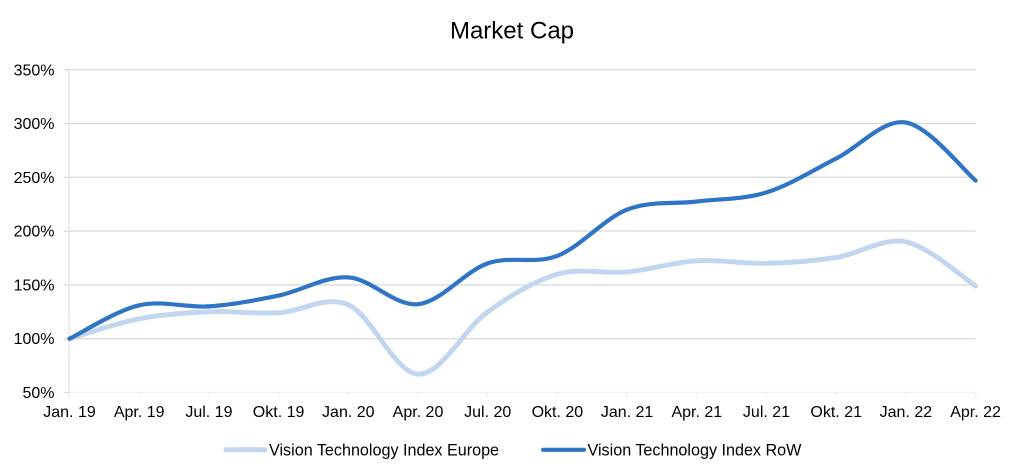 This screenshot has width=1024, height=476. I want to click on svg-text: 150%, so click(34, 285).